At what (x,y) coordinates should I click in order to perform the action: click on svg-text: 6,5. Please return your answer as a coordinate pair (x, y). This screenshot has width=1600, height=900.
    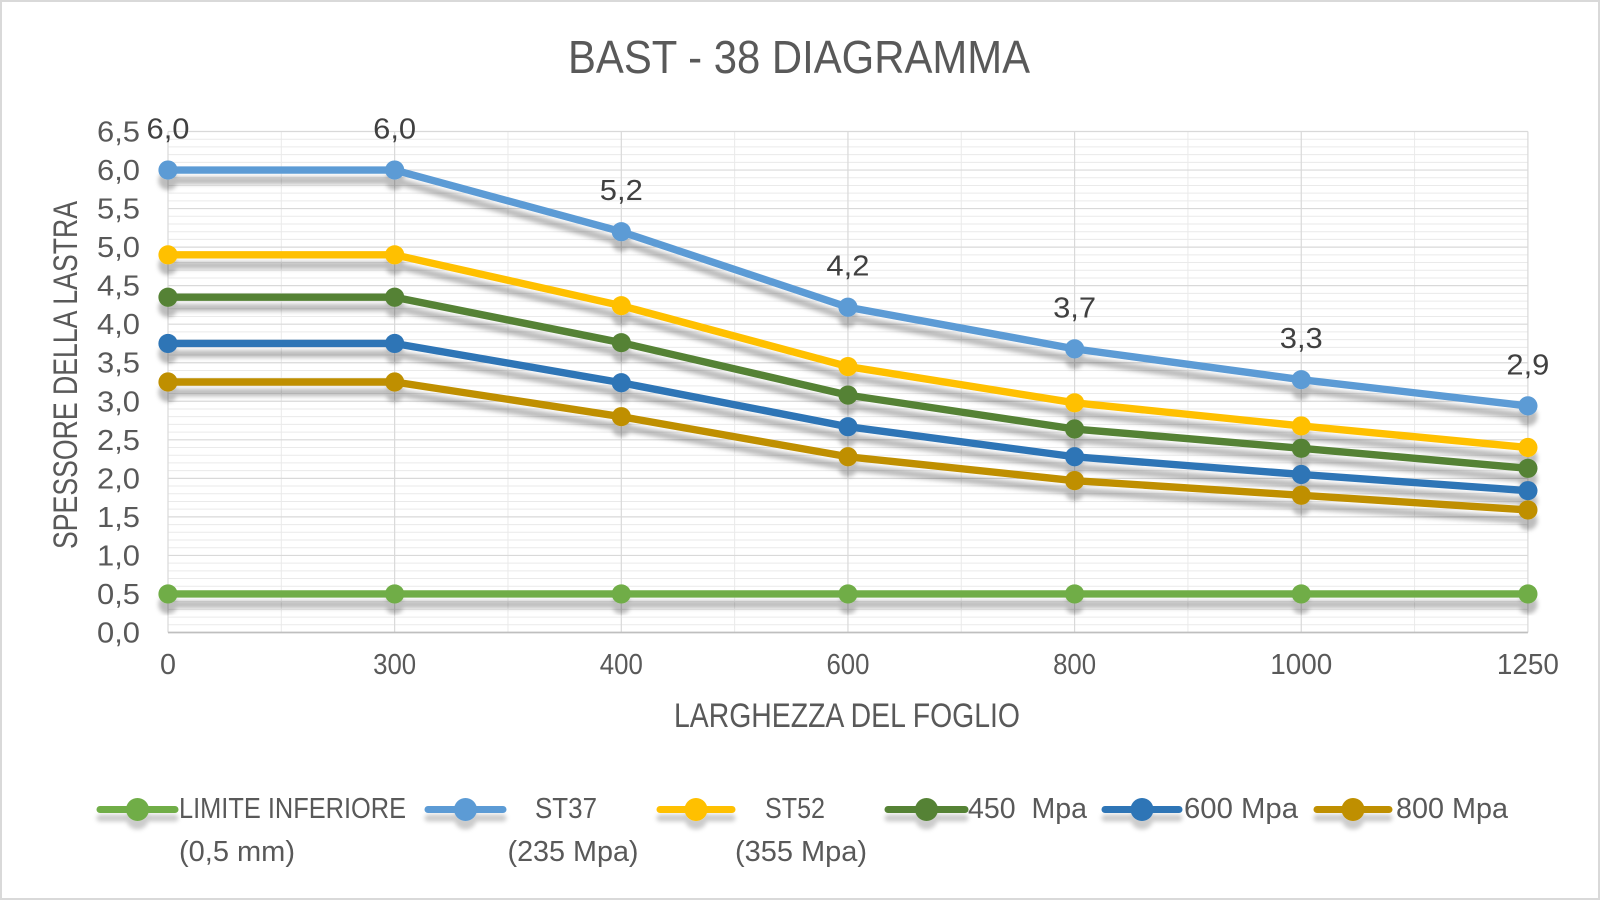
    Looking at the image, I should click on (118, 133).